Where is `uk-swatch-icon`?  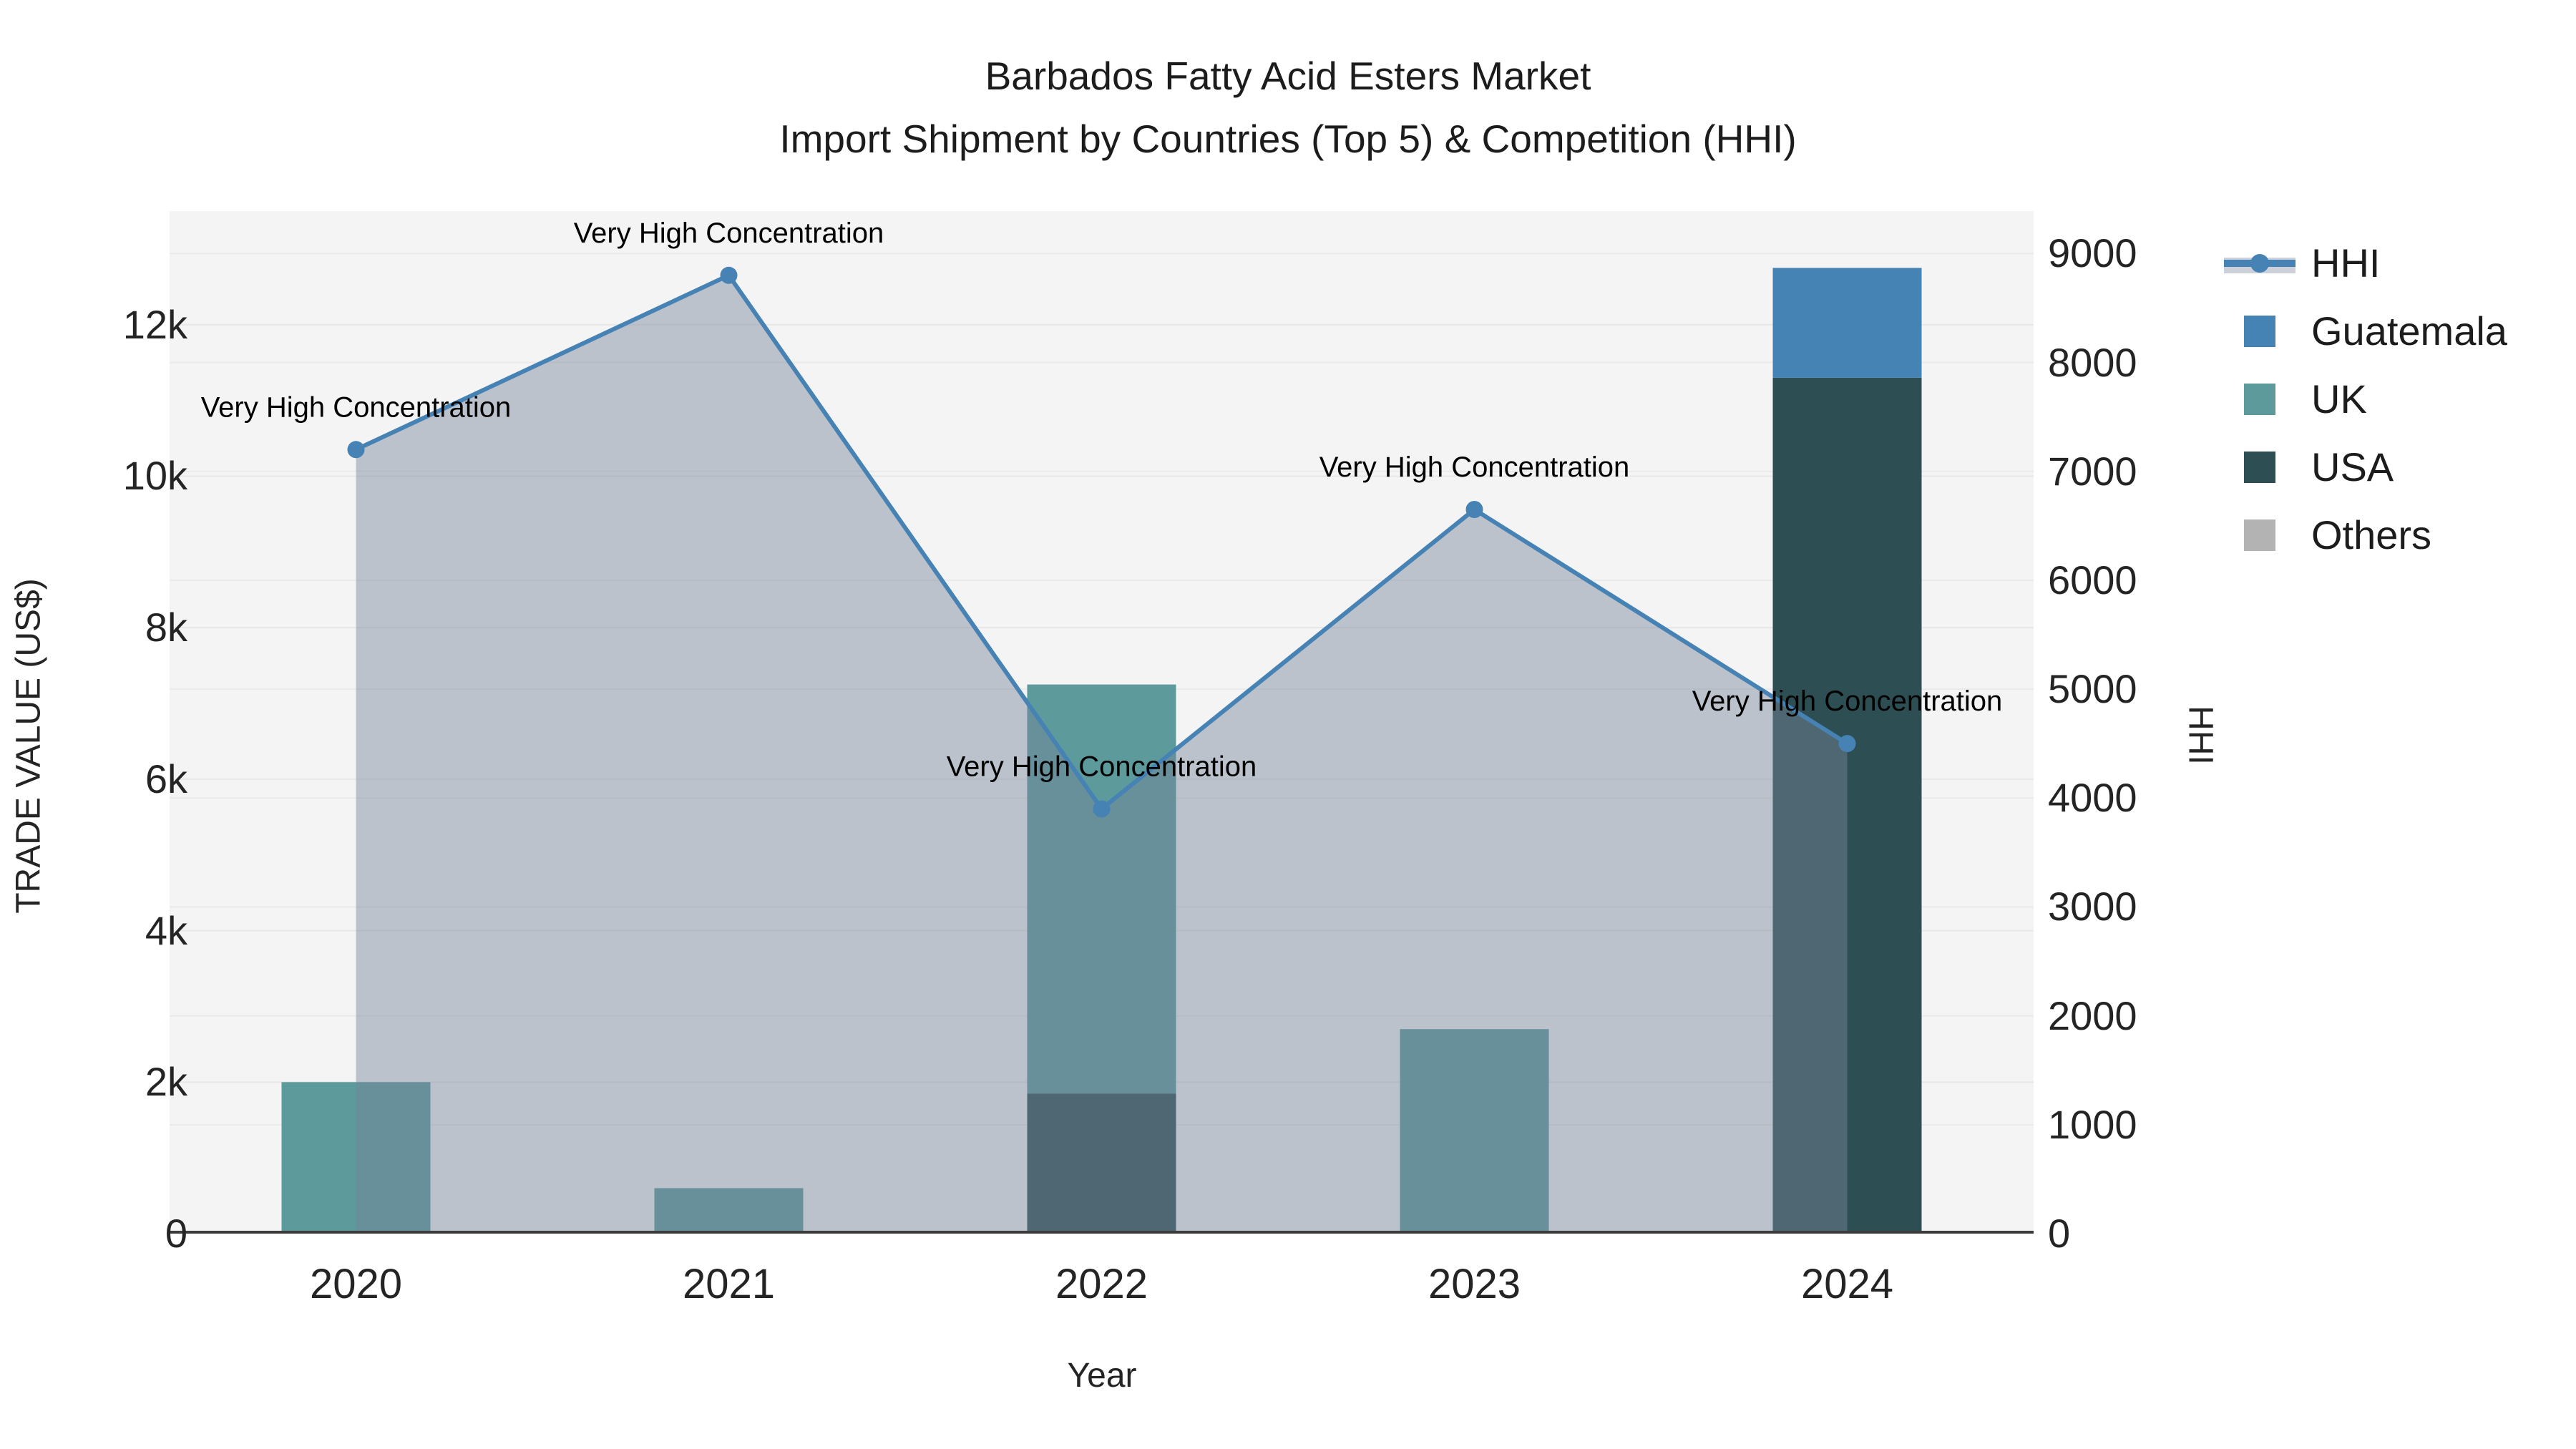 uk-swatch-icon is located at coordinates (2260, 399).